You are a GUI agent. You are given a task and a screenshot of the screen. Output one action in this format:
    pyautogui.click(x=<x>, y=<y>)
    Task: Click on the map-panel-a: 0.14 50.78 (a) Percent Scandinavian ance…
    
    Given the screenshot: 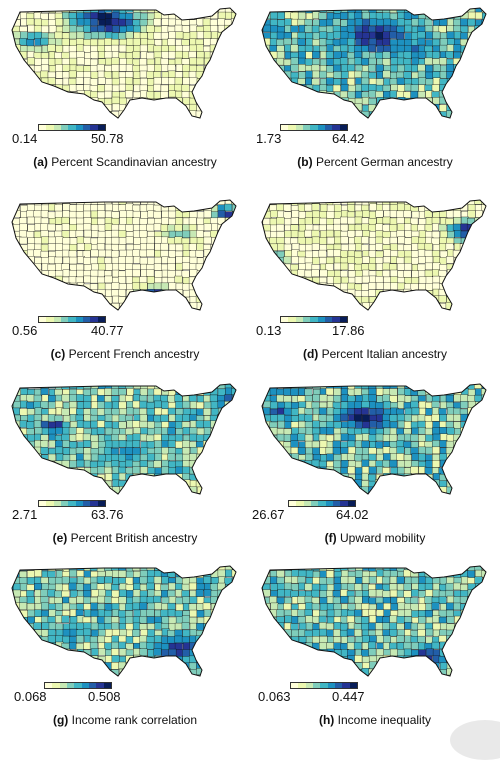 What is the action you would take?
    pyautogui.click(x=125, y=92)
    